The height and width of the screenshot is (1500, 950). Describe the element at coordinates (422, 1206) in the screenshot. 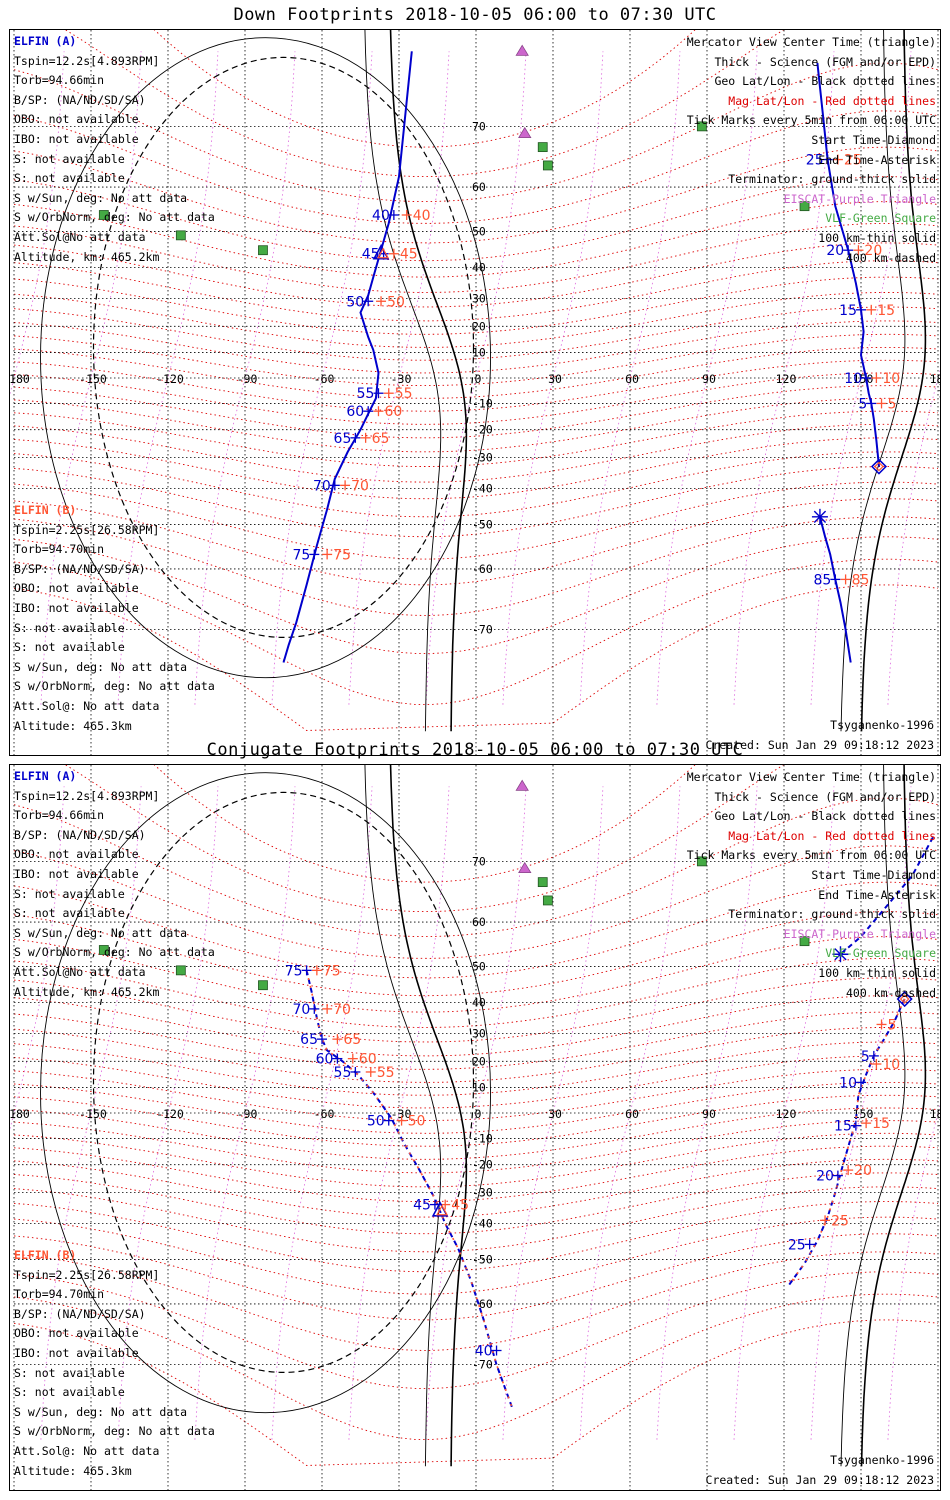

I see `elfin-a-tick-label: 45` at that location.